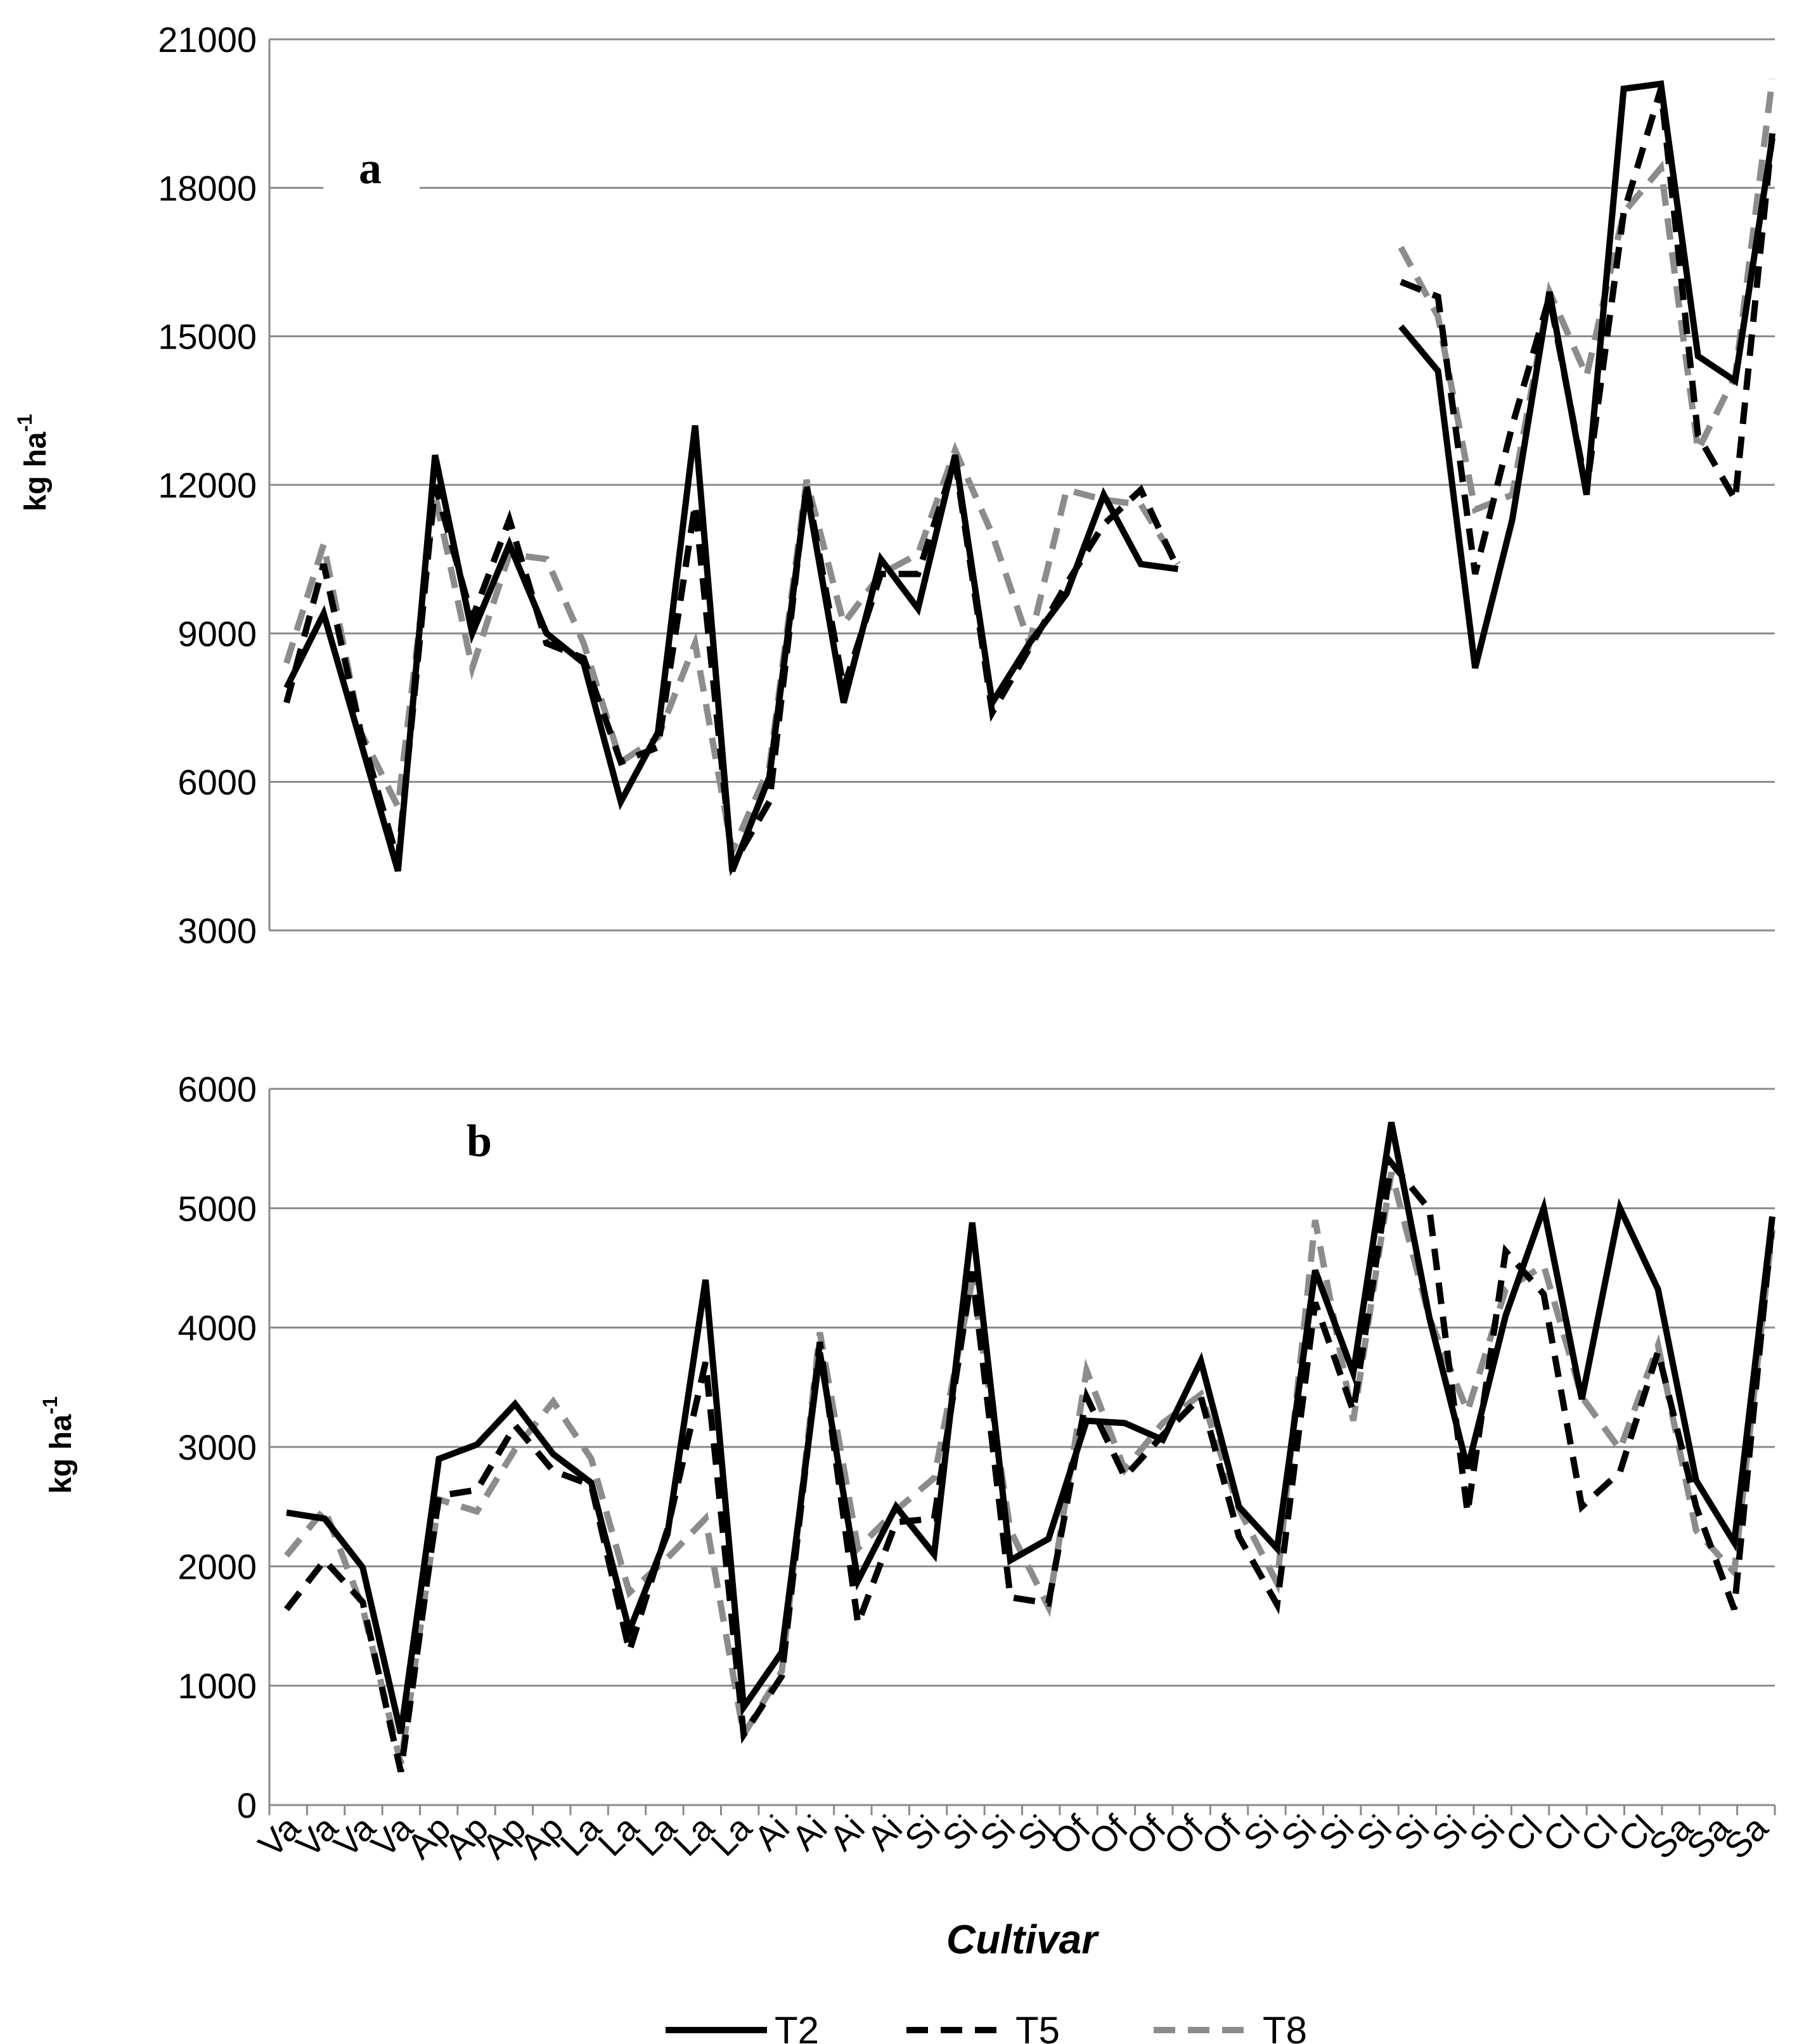 The image size is (1804, 2044). I want to click on panel-a-y-tick-label: 9000, so click(217, 633).